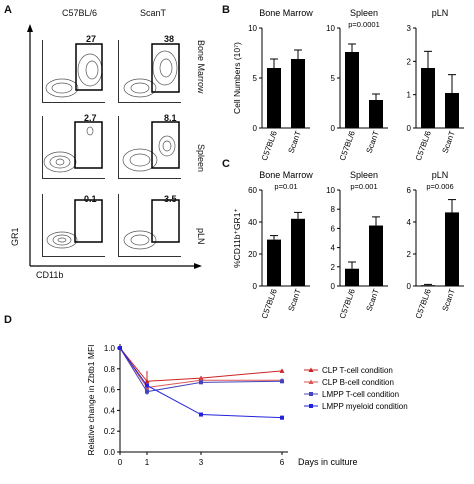 Image resolution: width=474 pixels, height=484 pixels. I want to click on panel-a-label: A, so click(8, 10).